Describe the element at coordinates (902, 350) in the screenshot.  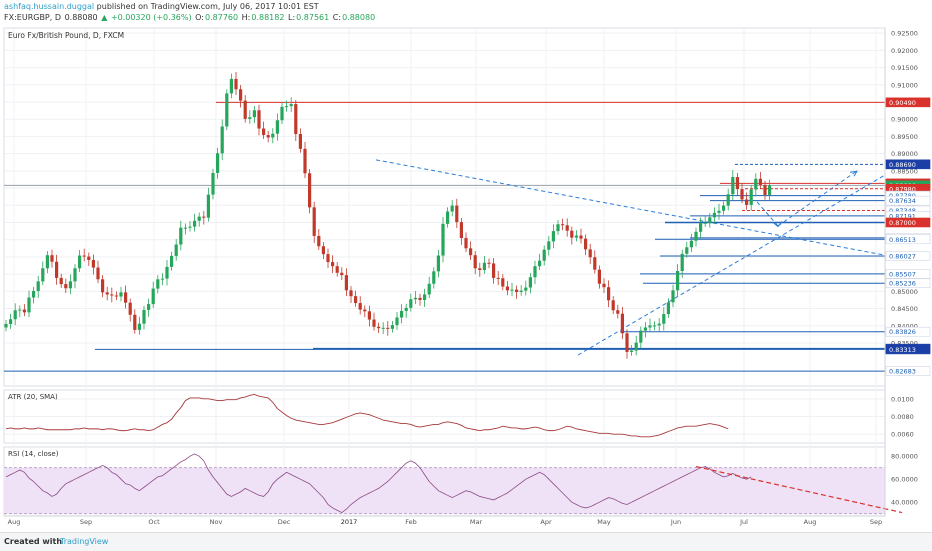
I see `price-tag-label: 0.83313` at that location.